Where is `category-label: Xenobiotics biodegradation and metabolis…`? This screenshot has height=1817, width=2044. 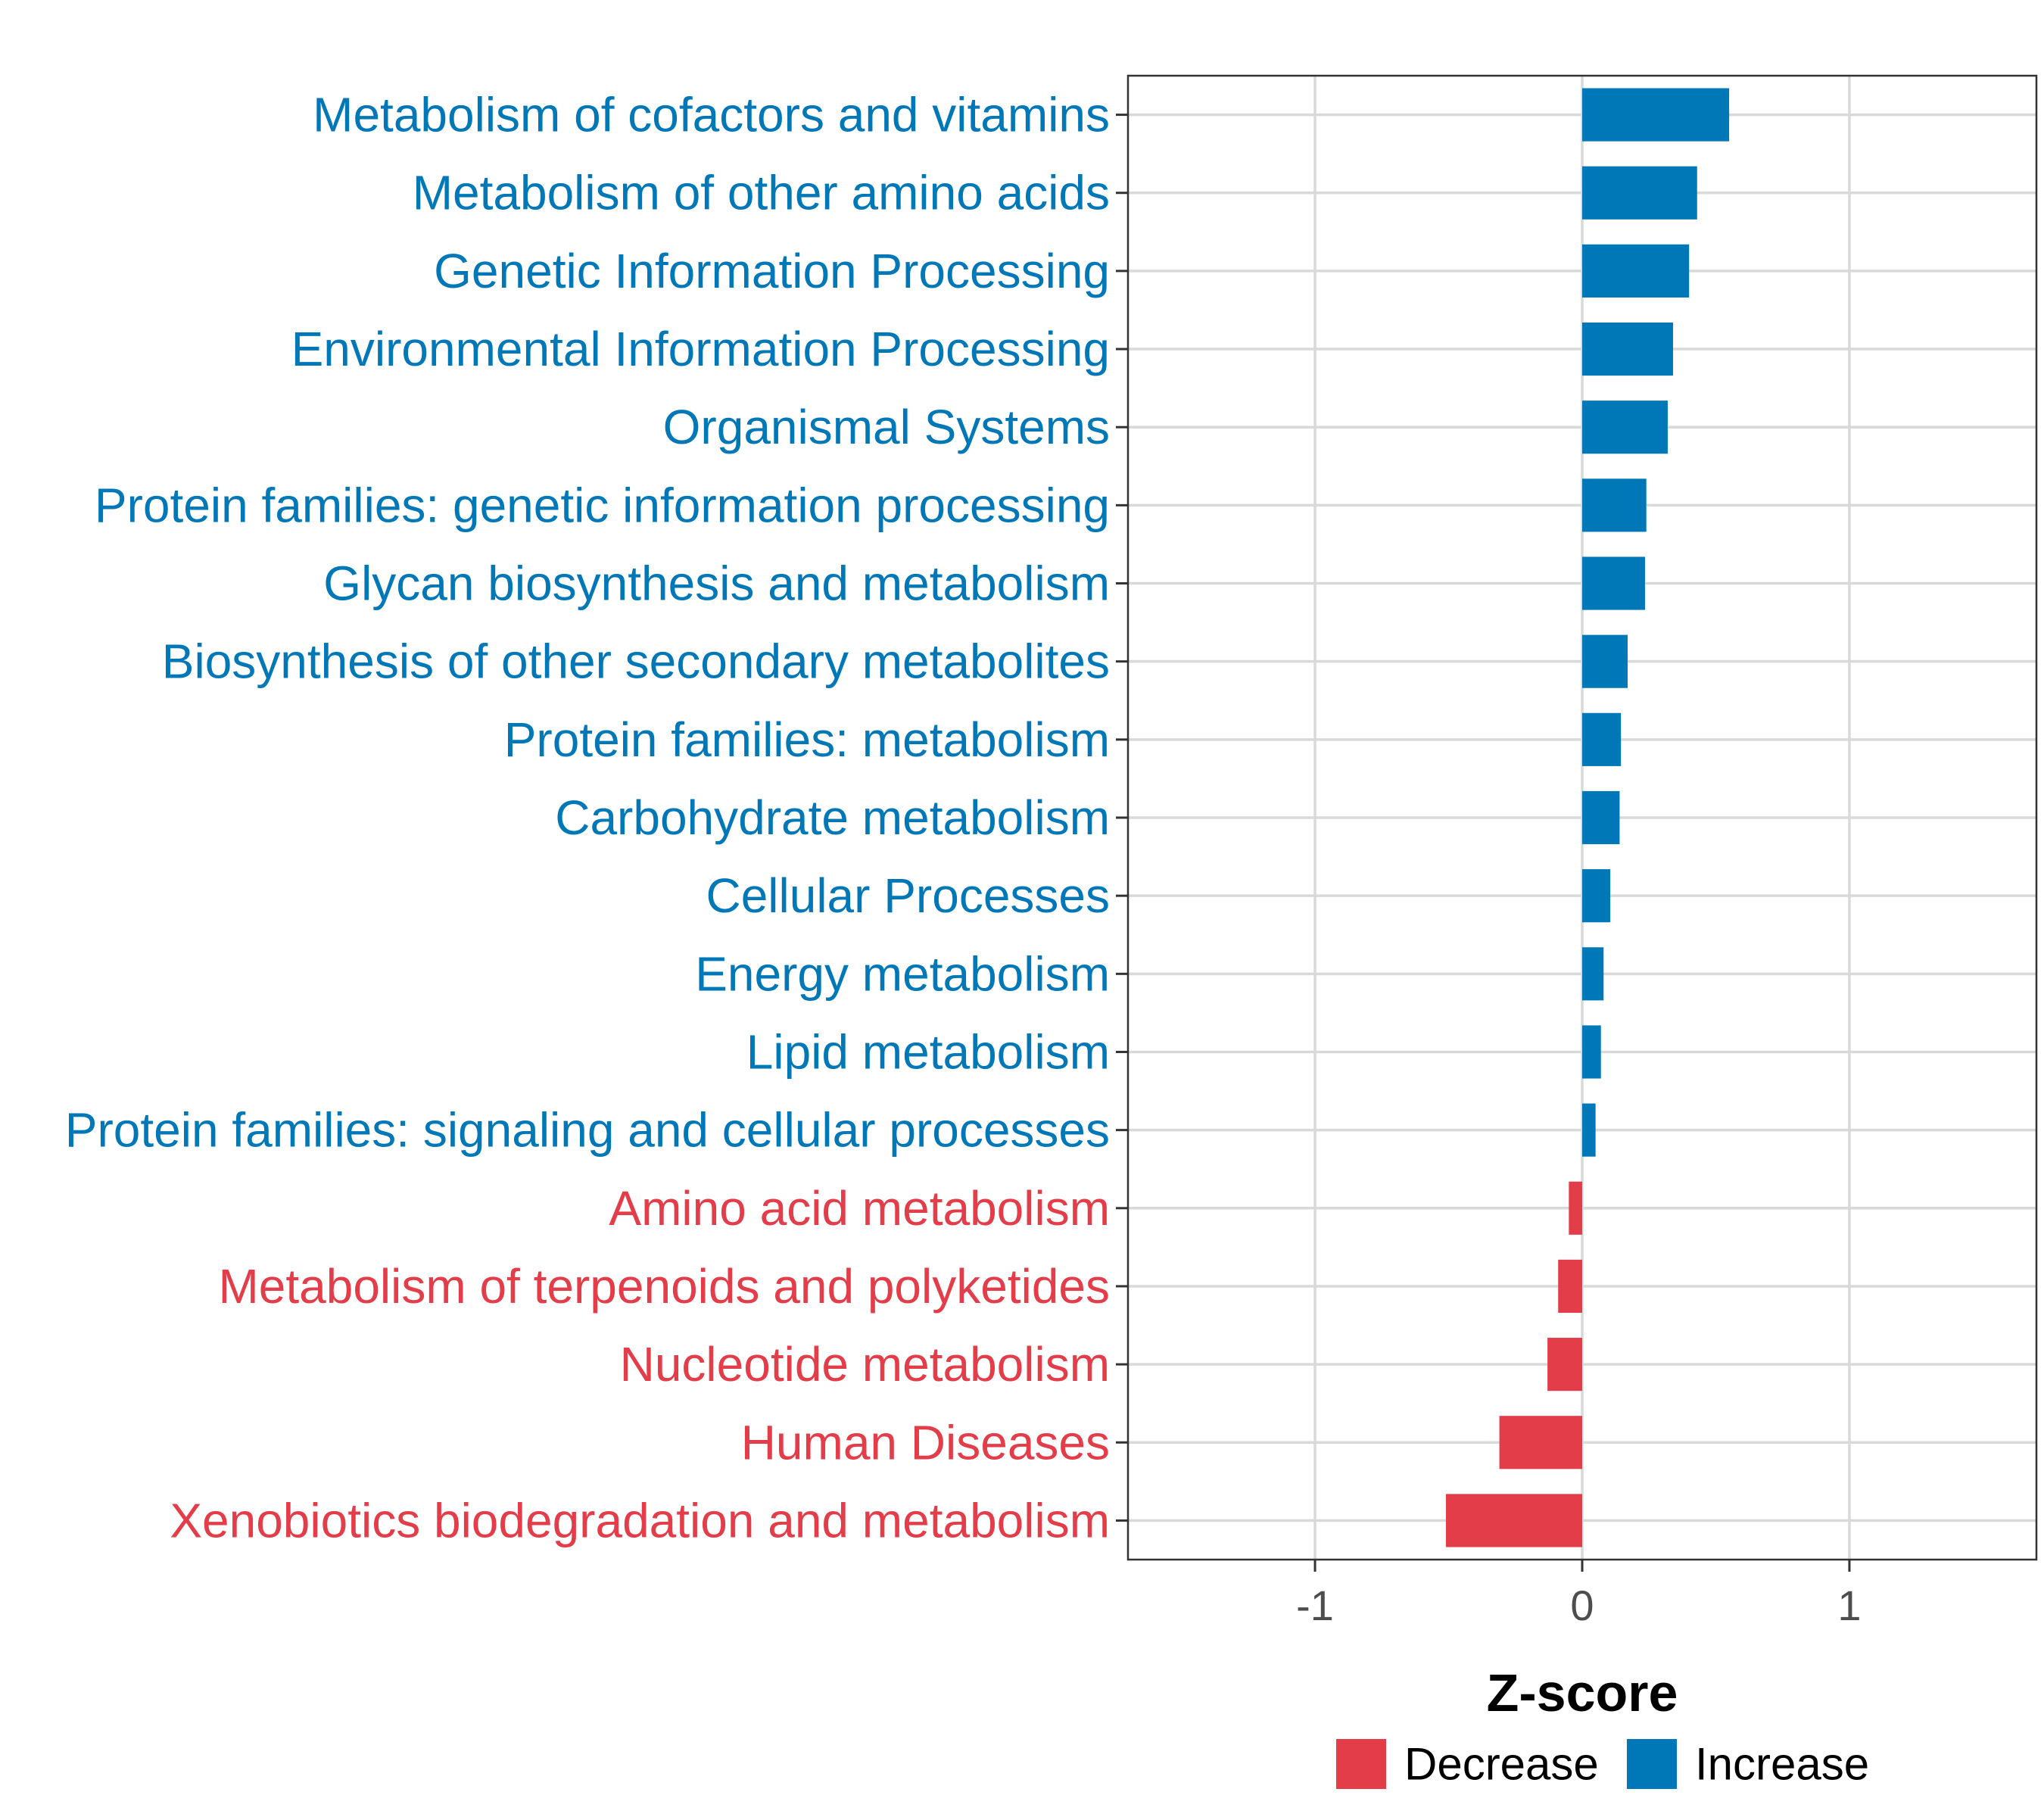 category-label: Xenobiotics biodegradation and metabolis… is located at coordinates (640, 1520).